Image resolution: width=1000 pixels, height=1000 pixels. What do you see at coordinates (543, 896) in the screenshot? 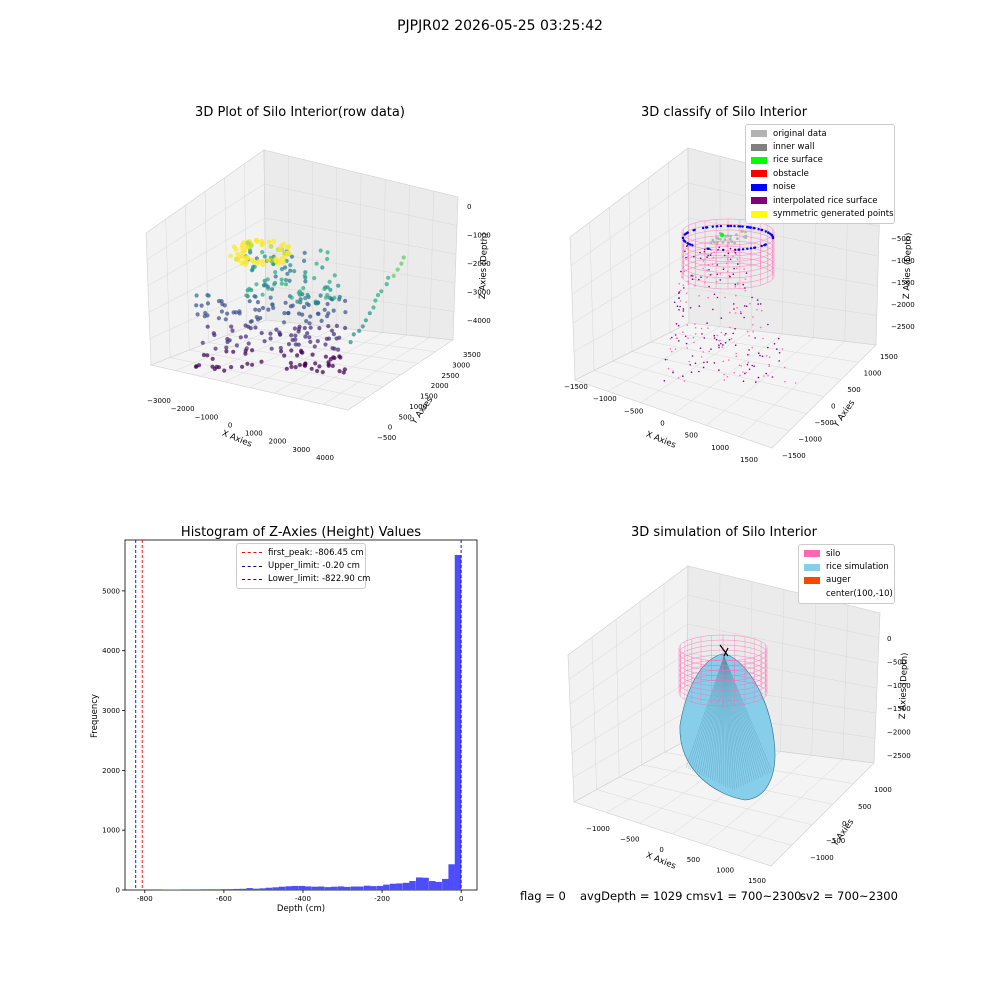
I see `status-flag: flag = 0` at bounding box center [543, 896].